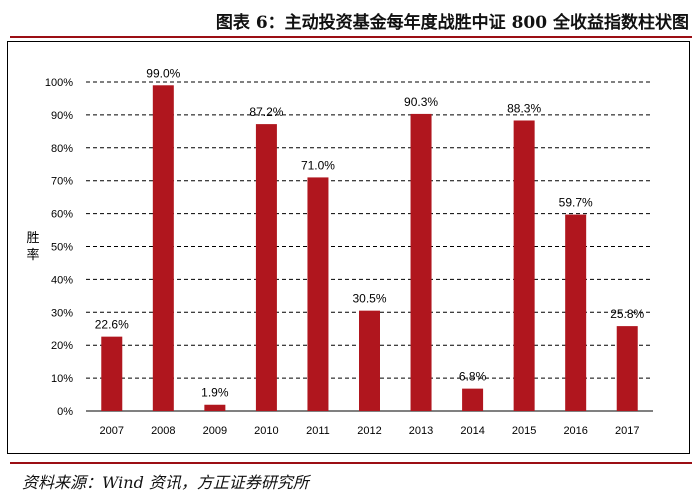 This screenshot has height=499, width=699. What do you see at coordinates (163, 431) in the screenshot?
I see `x-tick-label-2008: 2008` at bounding box center [163, 431].